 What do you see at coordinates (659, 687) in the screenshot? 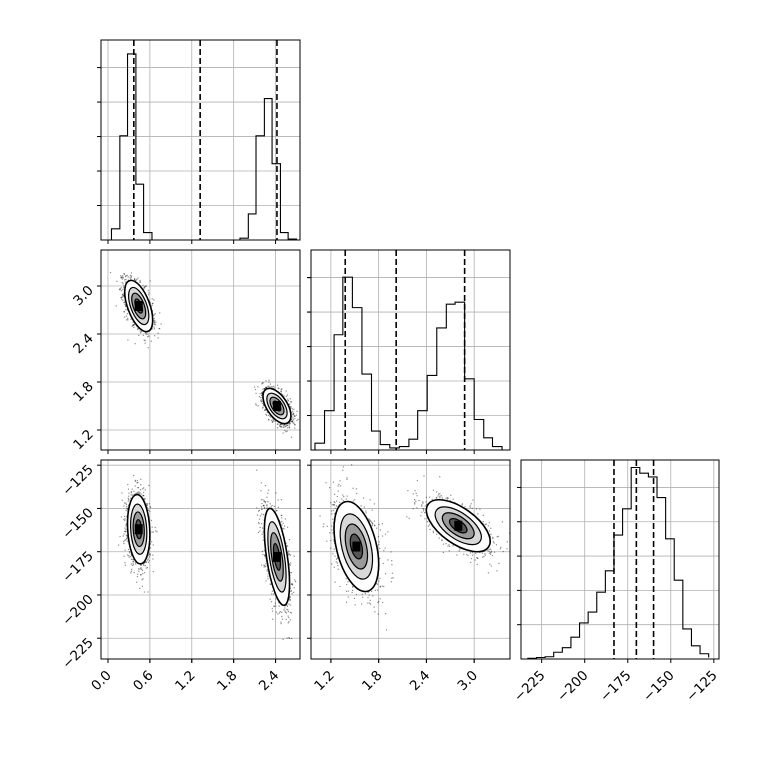
I see `x-tick-label: −150` at bounding box center [659, 687].